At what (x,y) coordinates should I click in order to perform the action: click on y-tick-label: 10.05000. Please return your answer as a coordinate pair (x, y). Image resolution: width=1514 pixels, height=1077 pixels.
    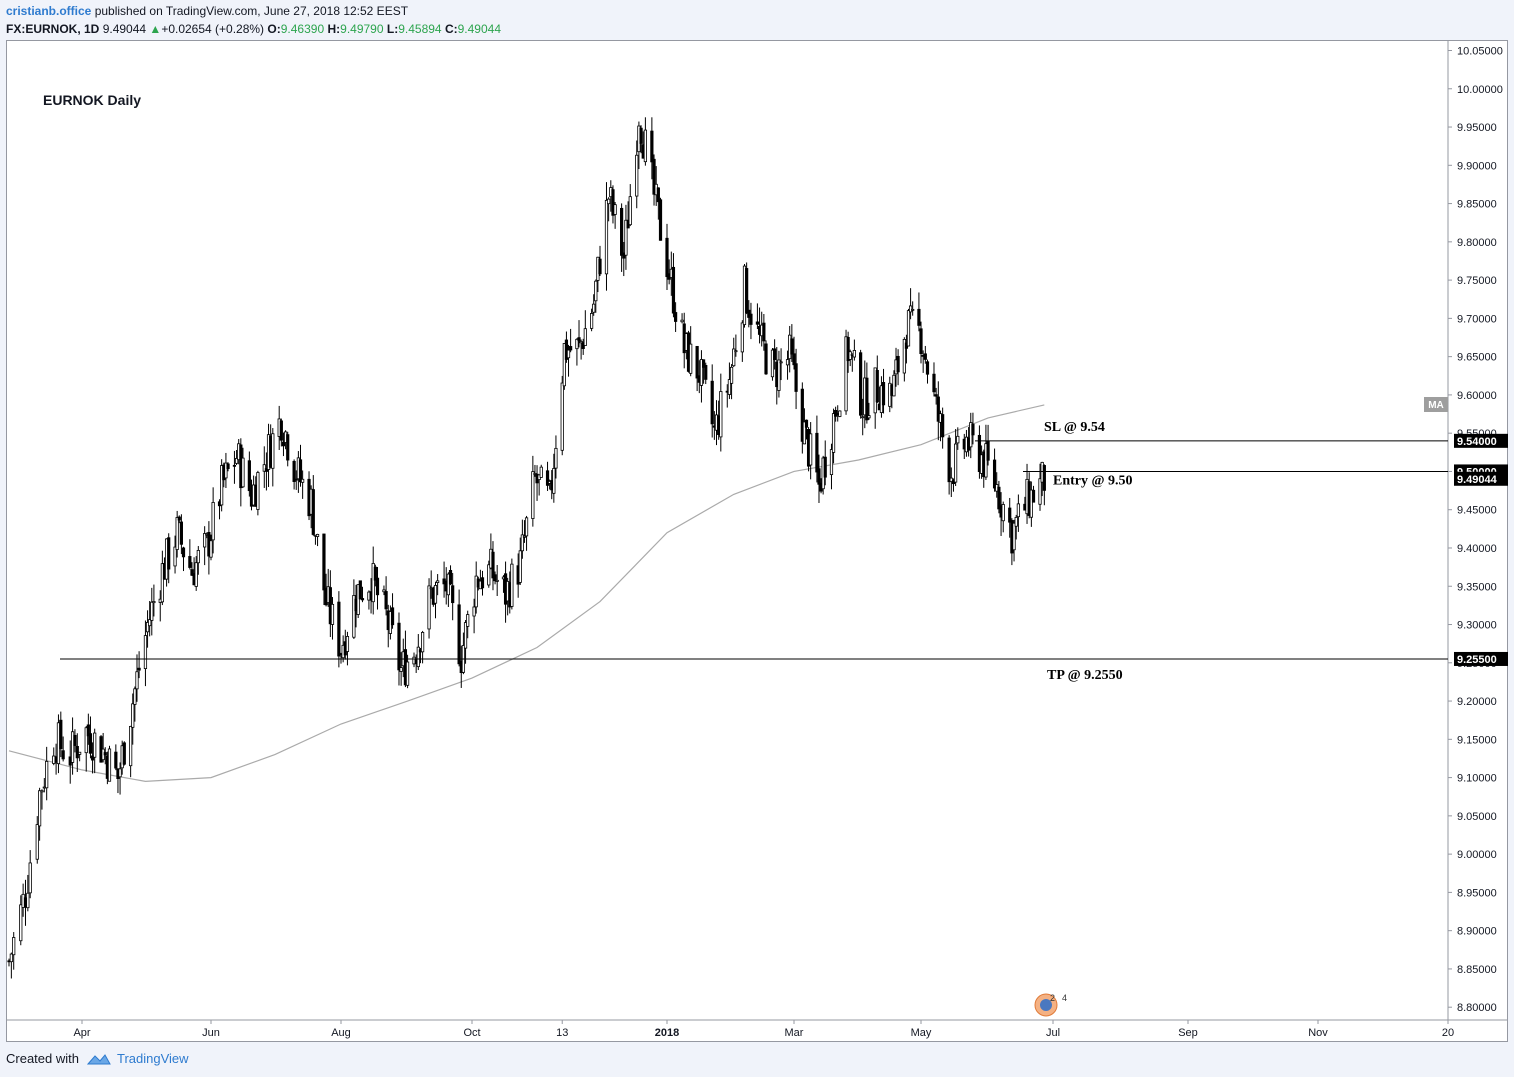
    Looking at the image, I should click on (1480, 52).